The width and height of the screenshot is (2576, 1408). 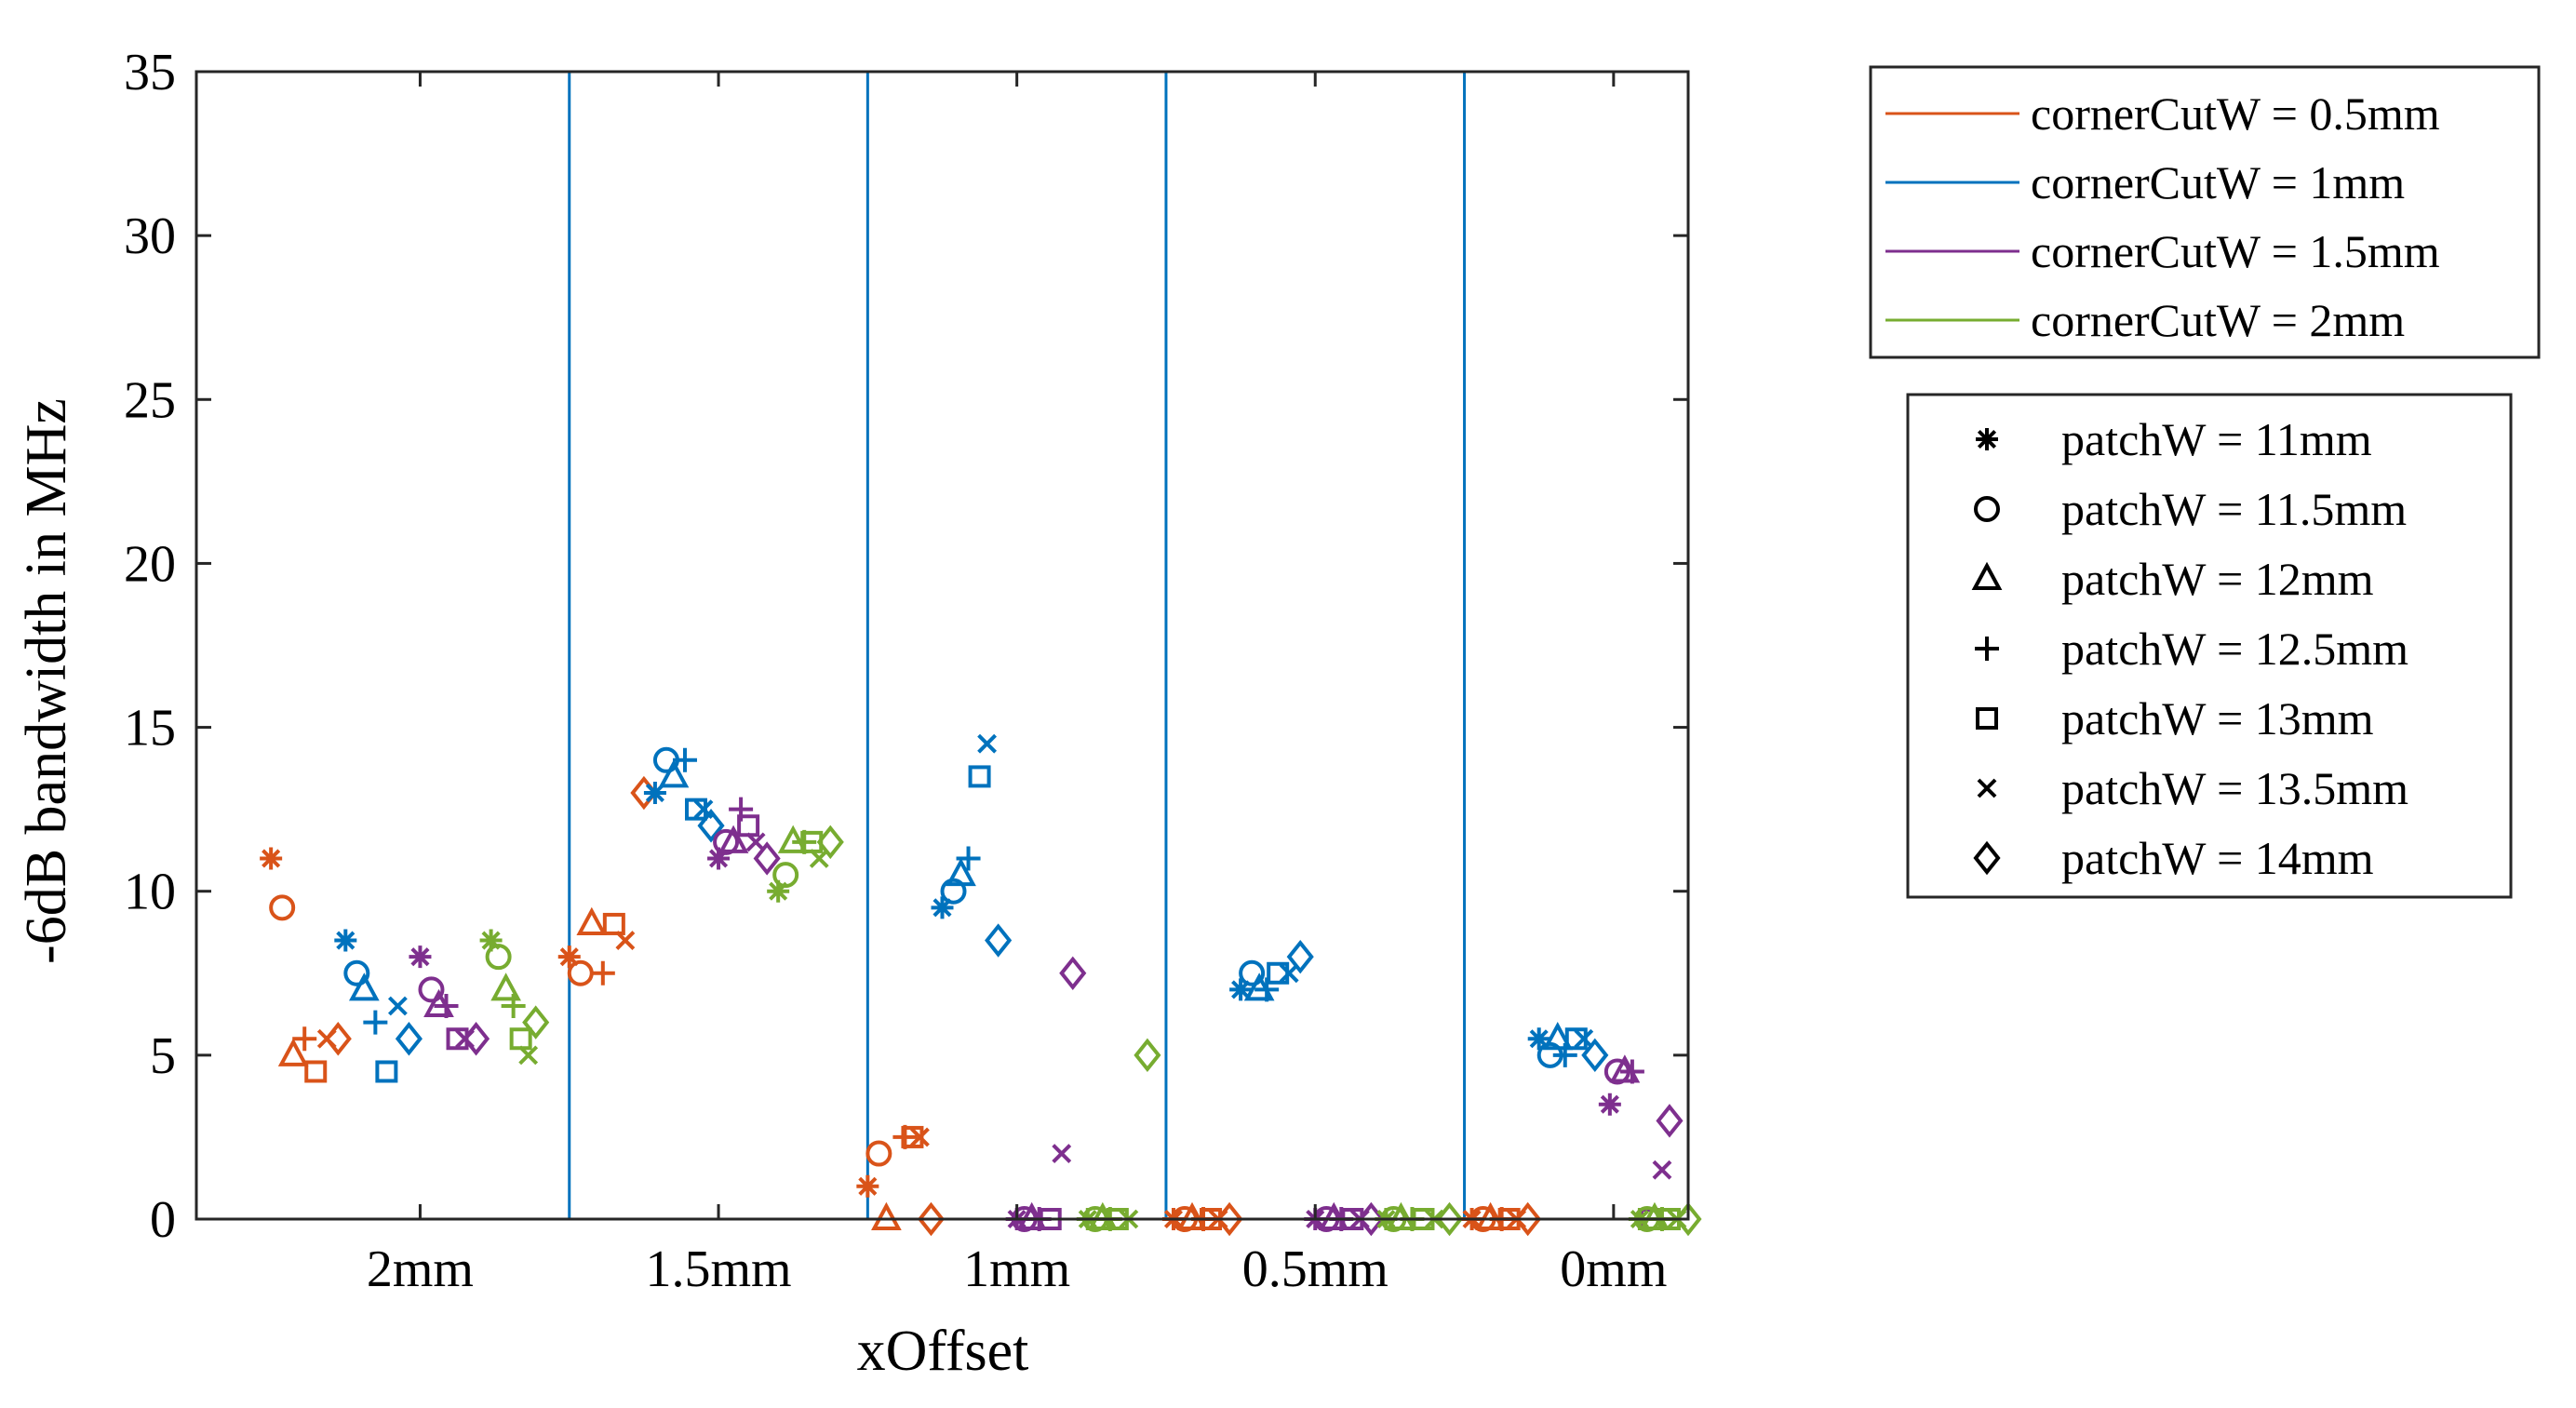 What do you see at coordinates (150, 72) in the screenshot?
I see `y-tick-label: 35` at bounding box center [150, 72].